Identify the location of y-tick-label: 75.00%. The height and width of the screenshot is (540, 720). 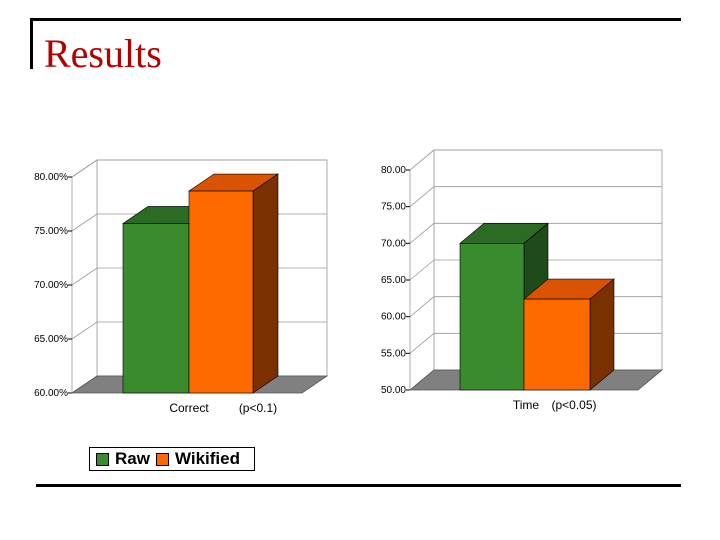
(51, 231).